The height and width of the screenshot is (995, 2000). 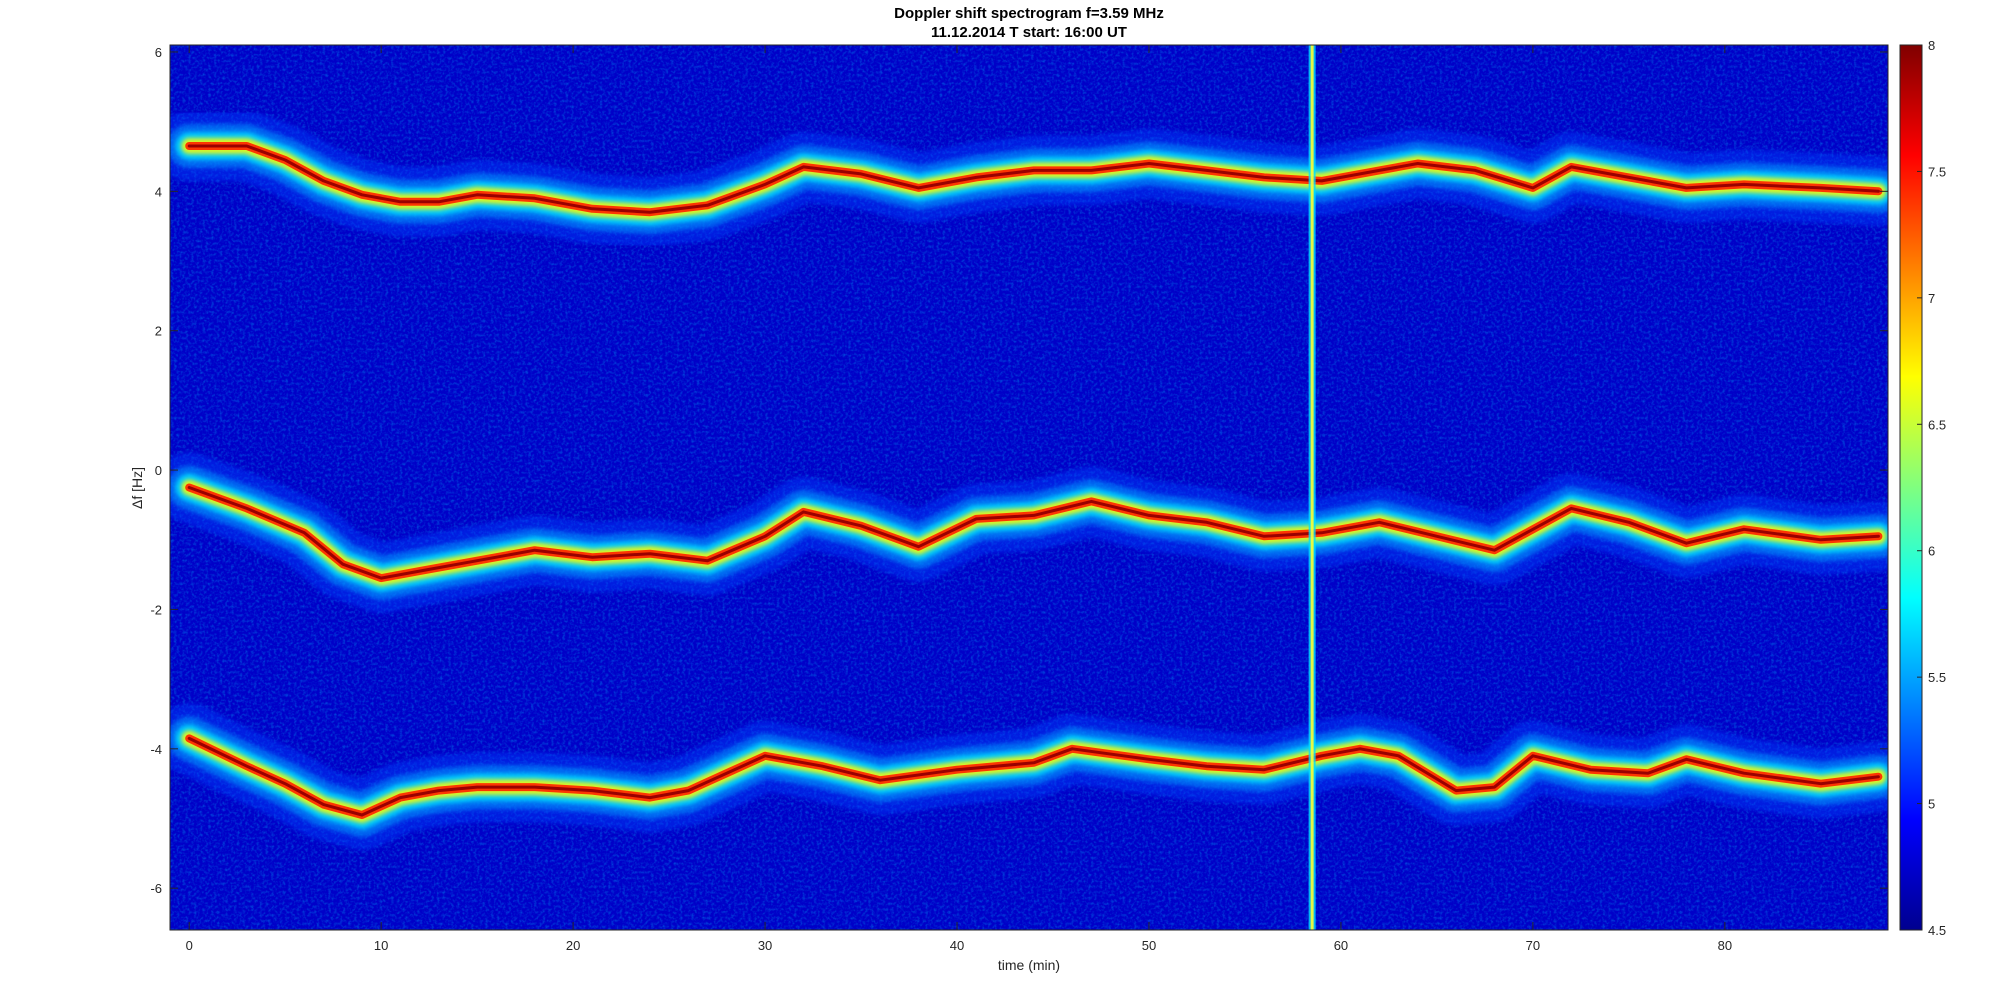 I want to click on colorbar: 4.5 5 5.5 6 6.5 7 7.5 8, so click(x=1922, y=488).